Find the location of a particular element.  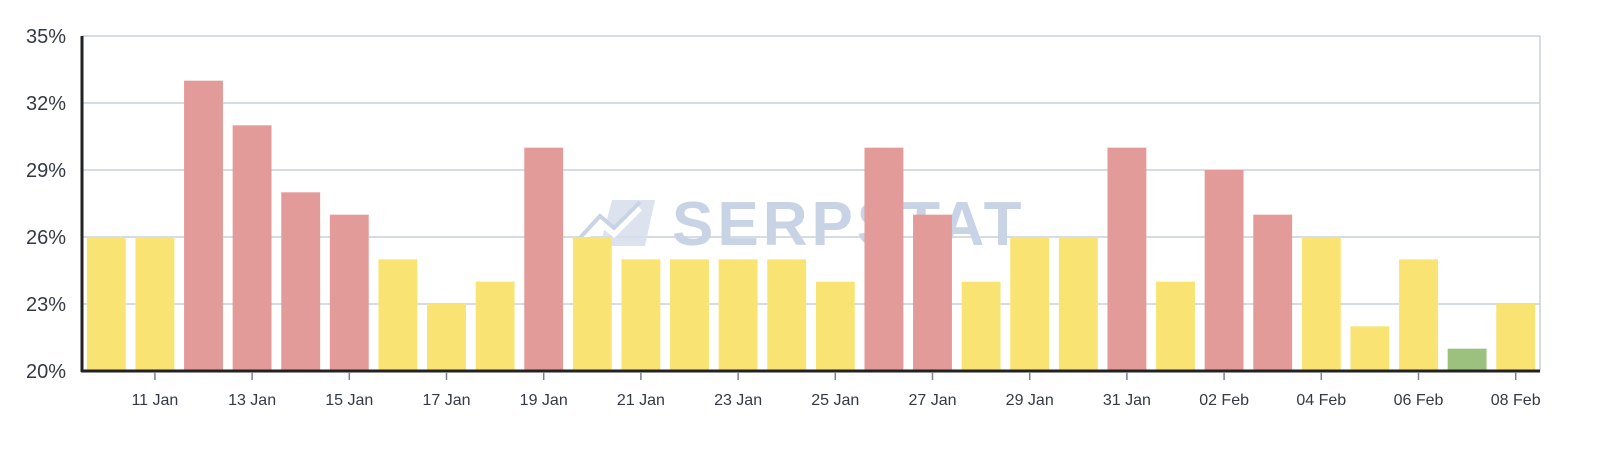

y-tick-label: 35% is located at coordinates (46, 37).